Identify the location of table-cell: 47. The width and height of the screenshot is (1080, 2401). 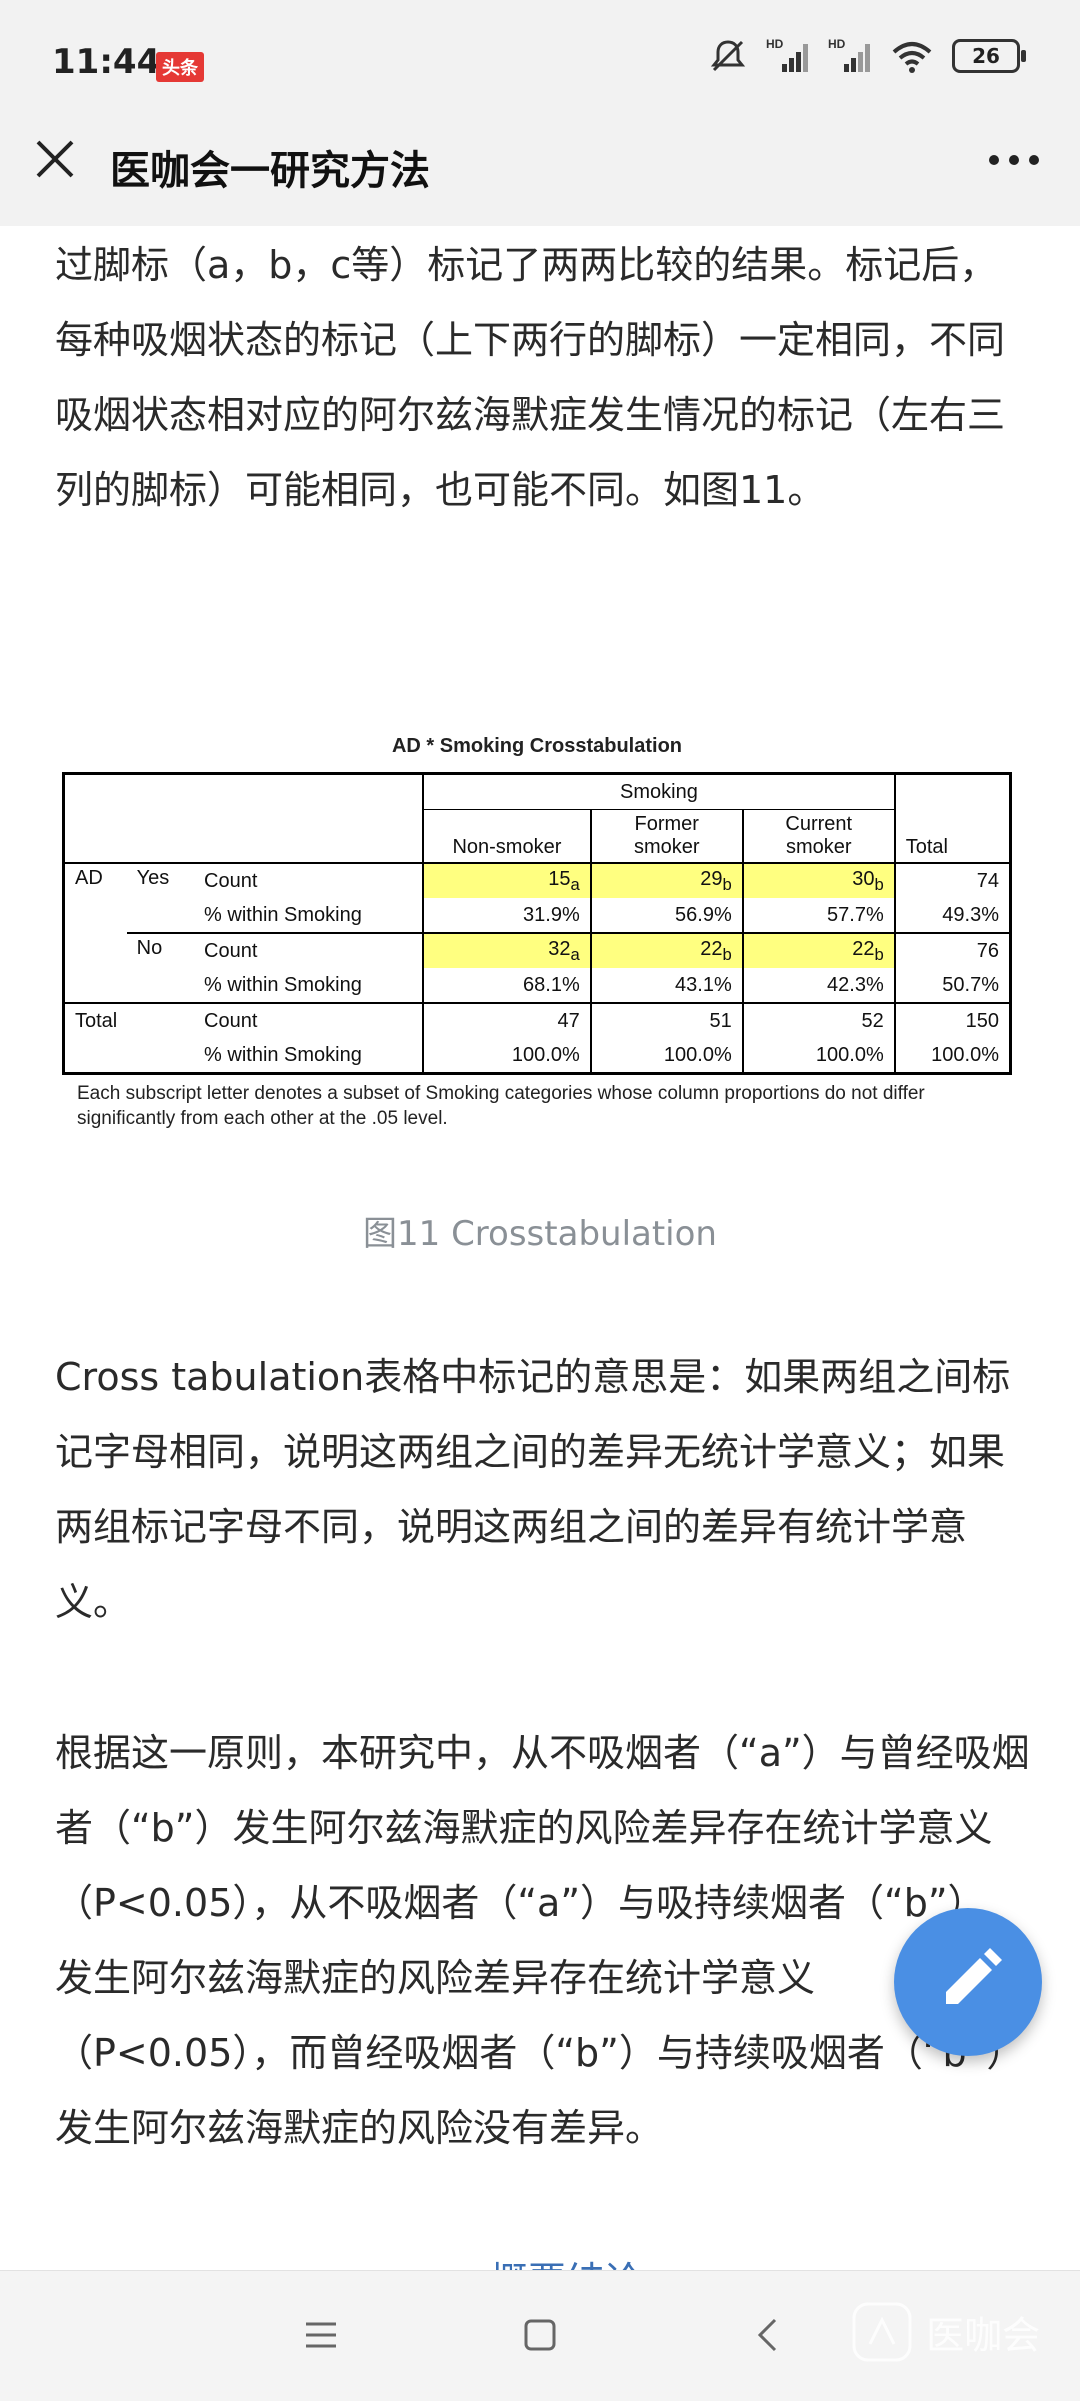
(506, 1020).